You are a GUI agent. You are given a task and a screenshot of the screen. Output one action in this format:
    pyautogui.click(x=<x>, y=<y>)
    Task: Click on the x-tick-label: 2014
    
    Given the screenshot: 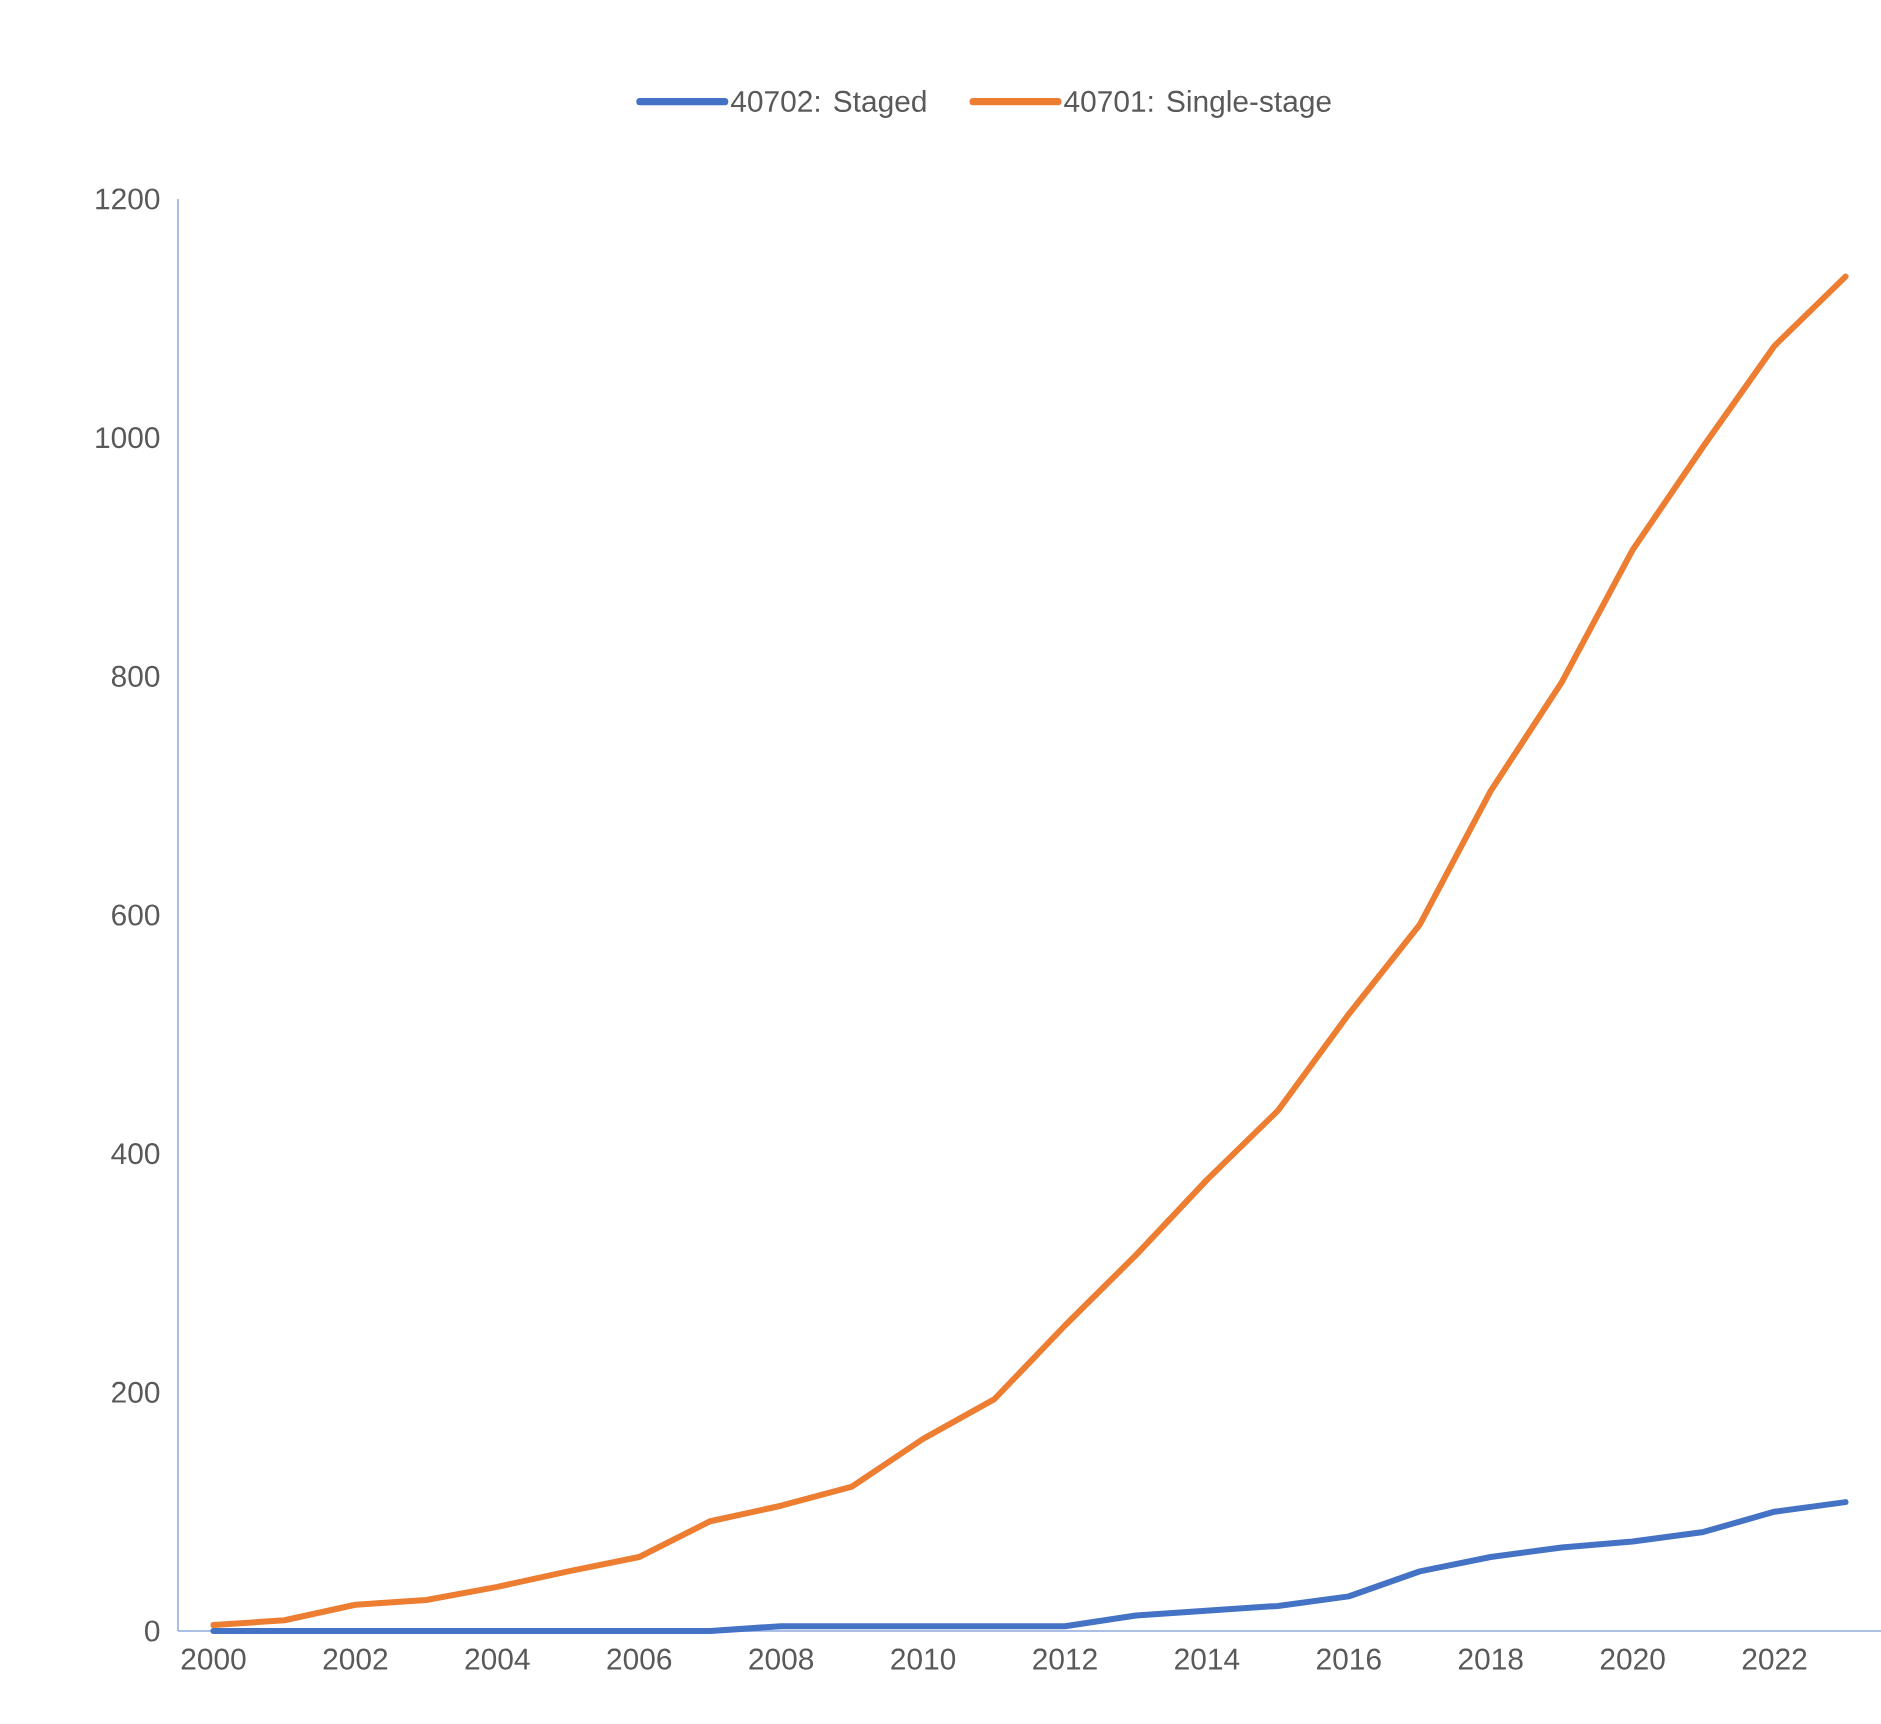 What is the action you would take?
    pyautogui.click(x=1207, y=1659)
    